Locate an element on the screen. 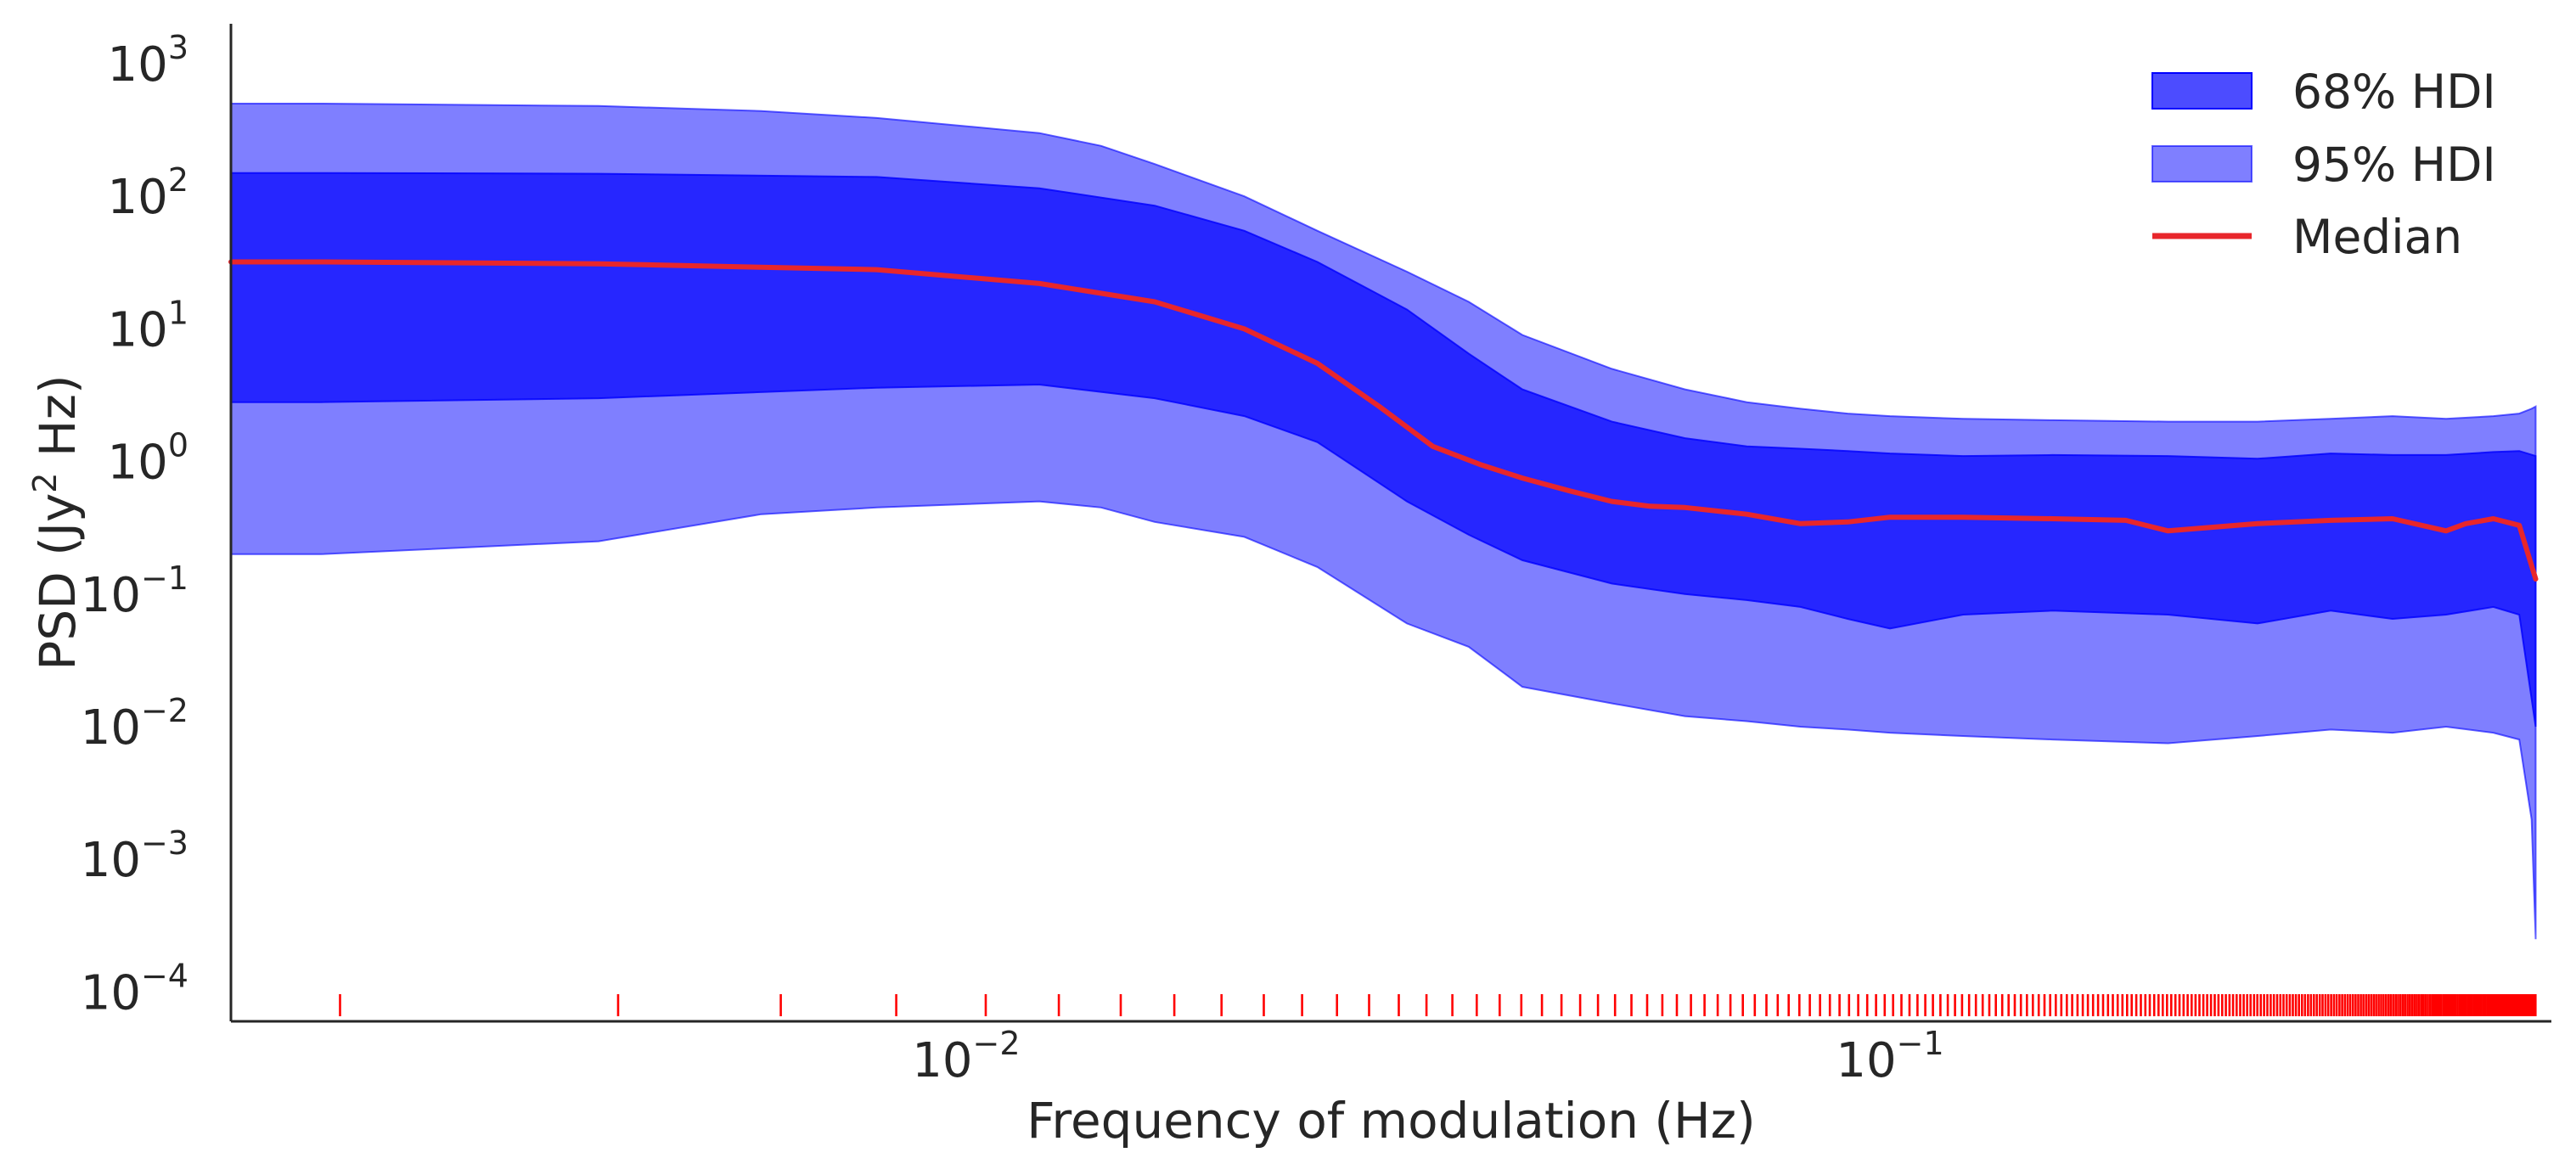 This screenshot has width=2576, height=1175. legend-label-median: Median is located at coordinates (2377, 237).